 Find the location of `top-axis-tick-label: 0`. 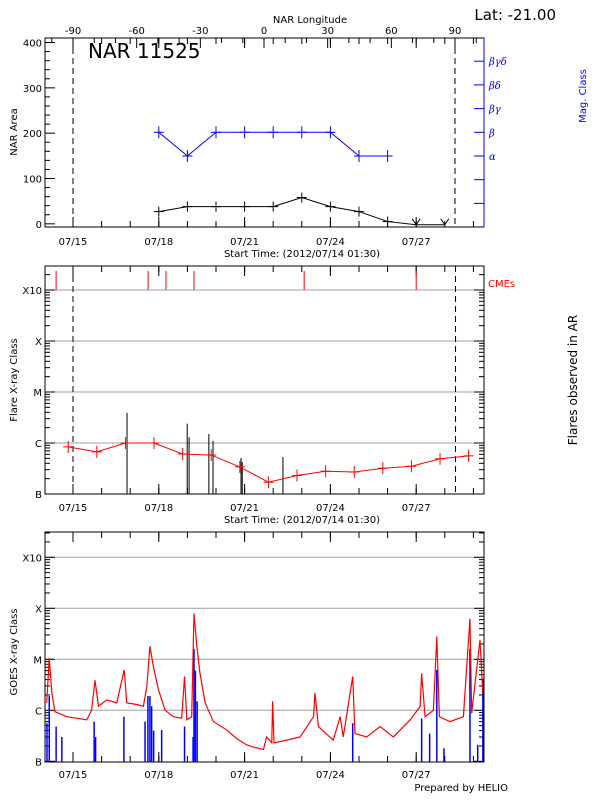

top-axis-tick-label: 0 is located at coordinates (264, 31).